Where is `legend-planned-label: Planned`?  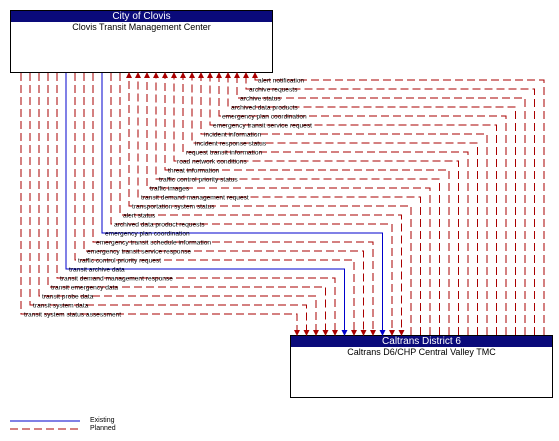
legend-planned-label: Planned is located at coordinates (103, 428).